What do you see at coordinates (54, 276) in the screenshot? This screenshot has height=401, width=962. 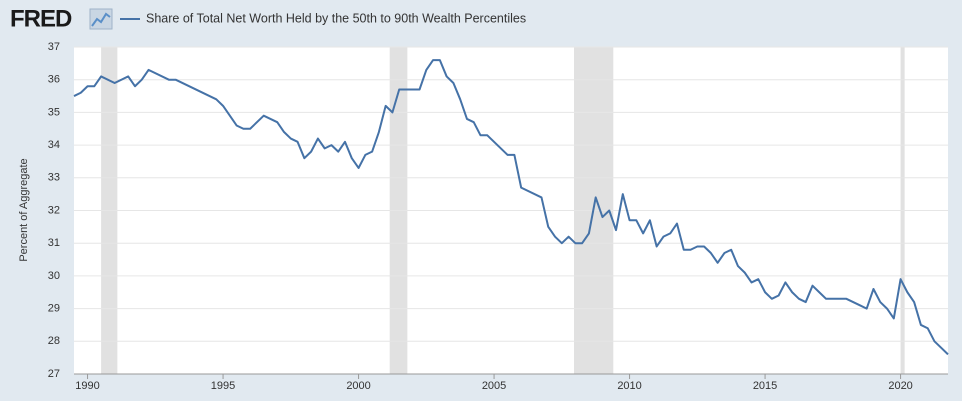 I see `y-tick-label: 30` at bounding box center [54, 276].